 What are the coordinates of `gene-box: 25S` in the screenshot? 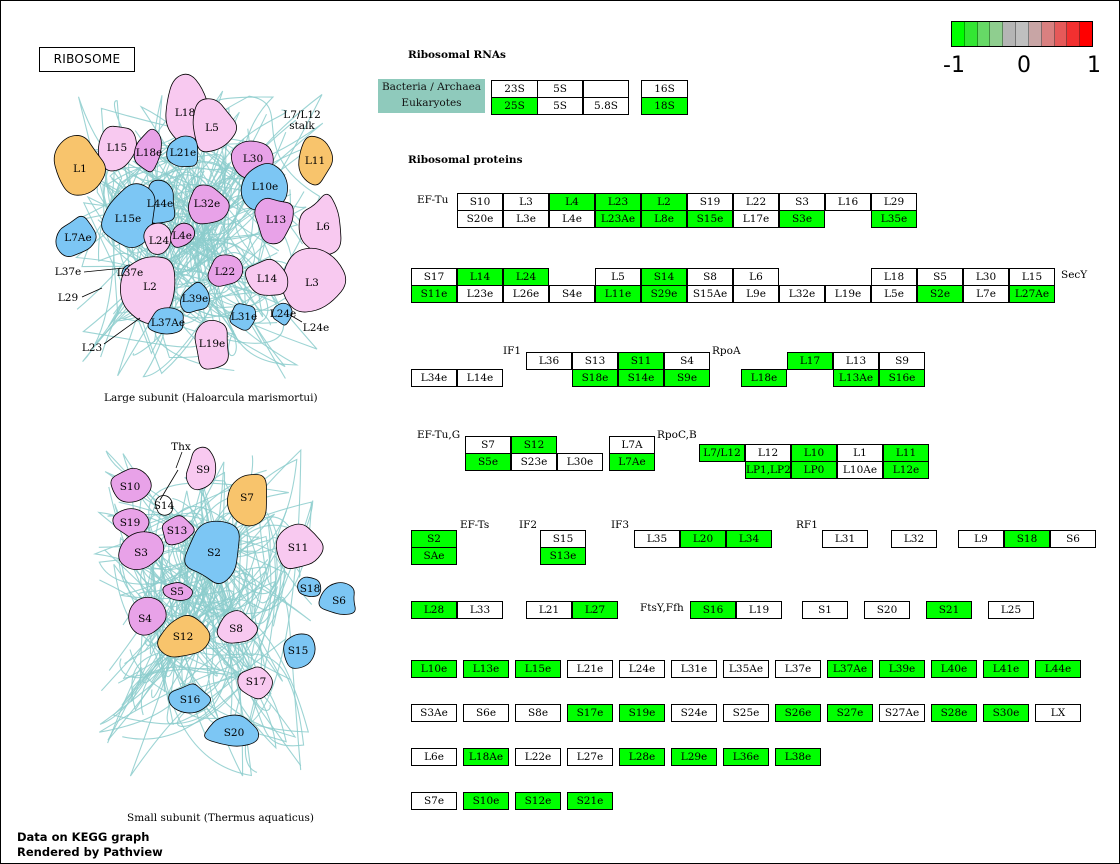 It's located at (514, 106).